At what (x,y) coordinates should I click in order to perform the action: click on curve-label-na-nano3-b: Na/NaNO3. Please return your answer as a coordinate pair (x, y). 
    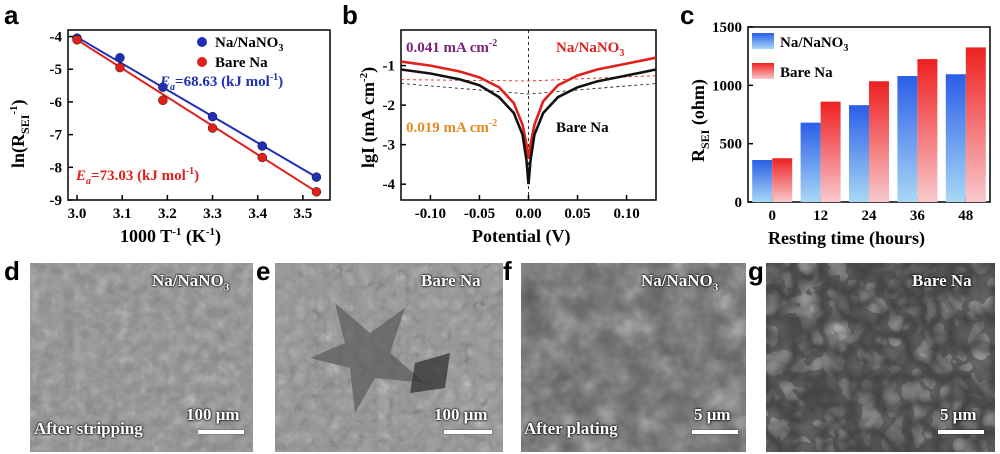
    Looking at the image, I should click on (590, 49).